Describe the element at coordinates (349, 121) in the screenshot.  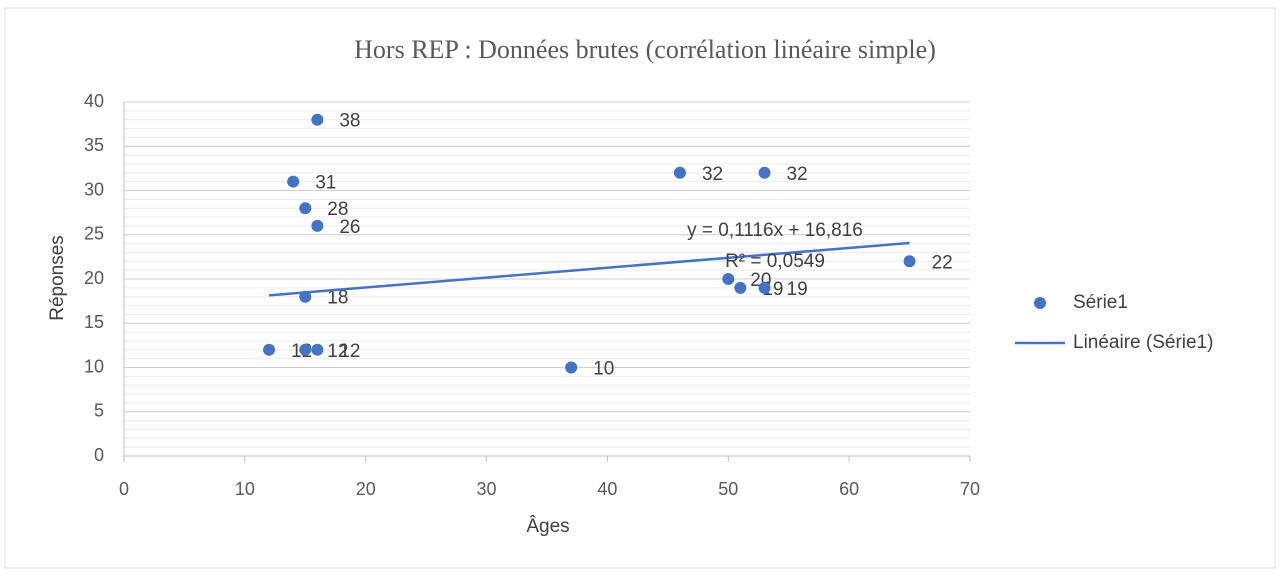
I see `data-label: 38` at that location.